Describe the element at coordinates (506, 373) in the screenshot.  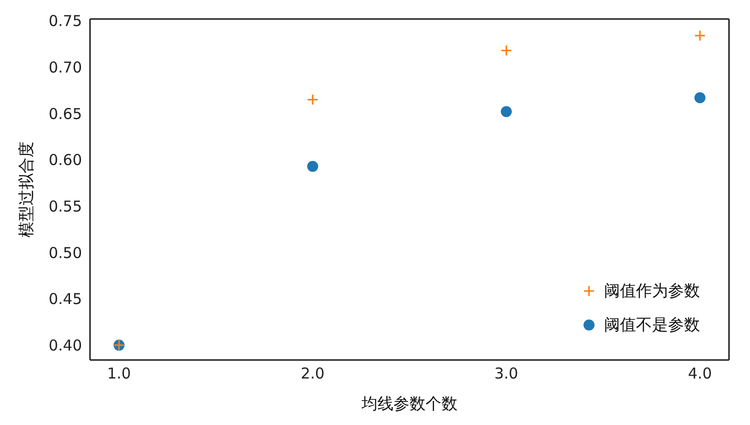
I see `x-tick-label: 3.0` at that location.